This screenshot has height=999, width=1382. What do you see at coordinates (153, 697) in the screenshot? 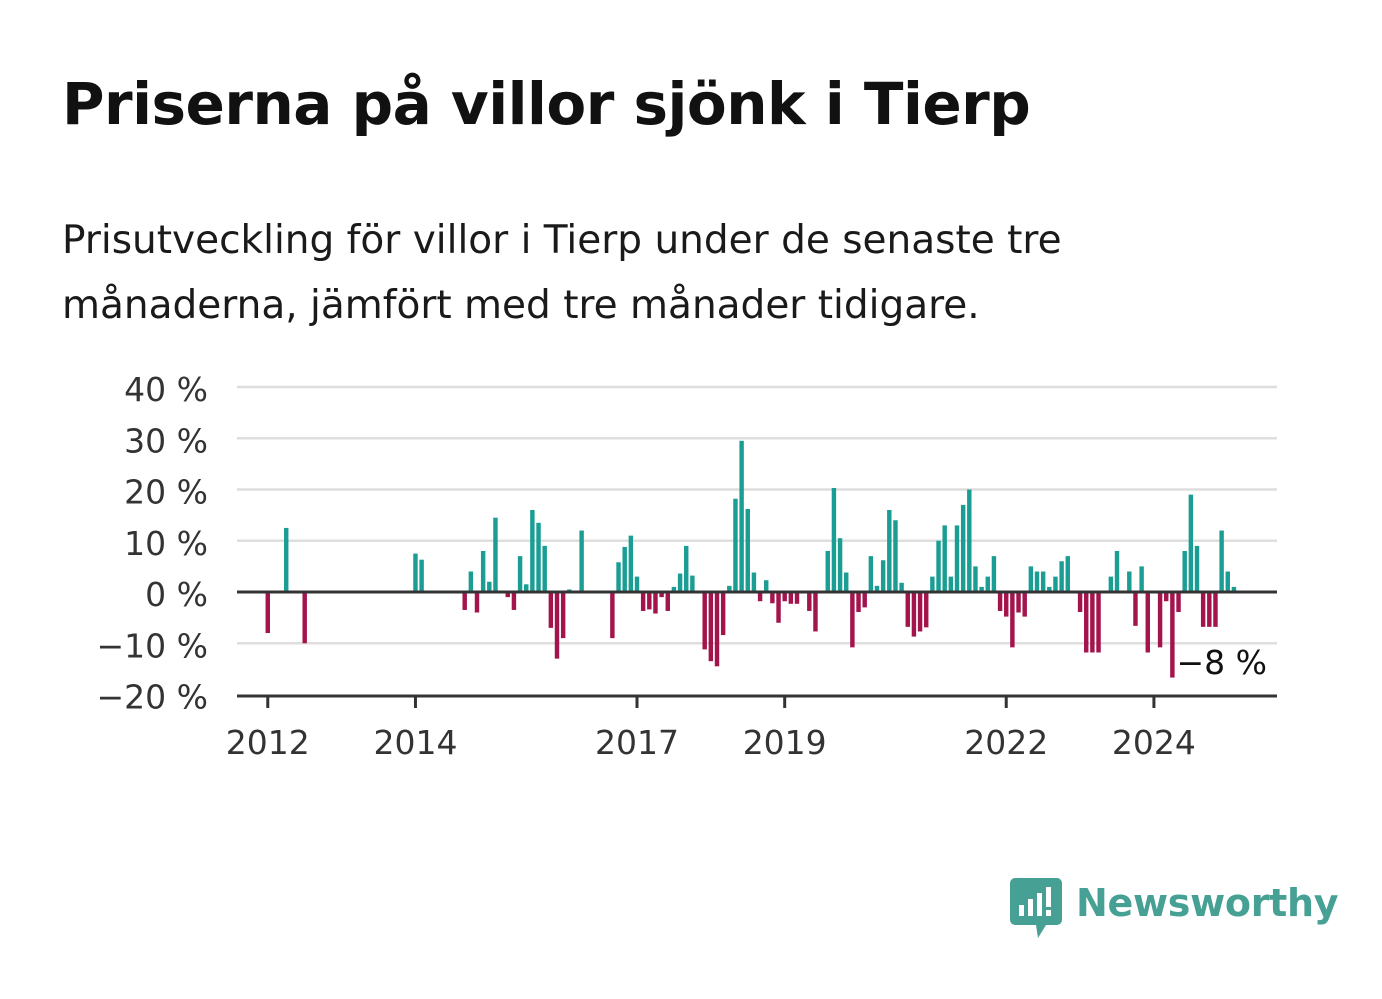
I see `y-tick-label: −20 %` at bounding box center [153, 697].